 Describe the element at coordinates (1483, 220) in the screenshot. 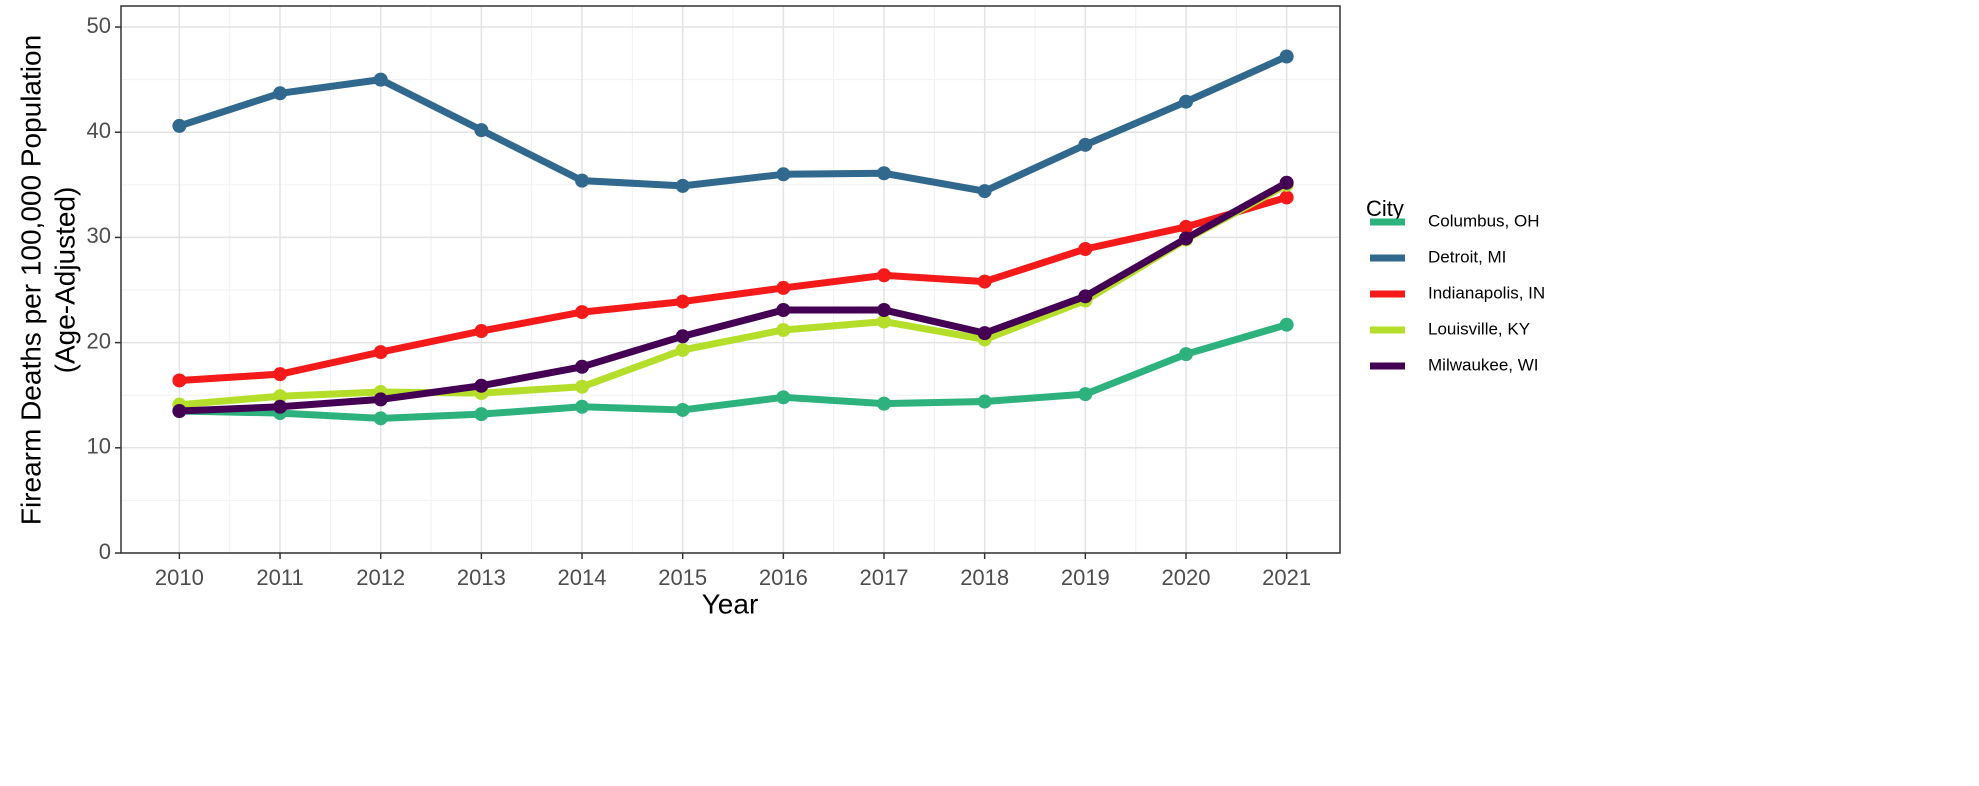

I see `legend-label: Columbus, OH` at that location.